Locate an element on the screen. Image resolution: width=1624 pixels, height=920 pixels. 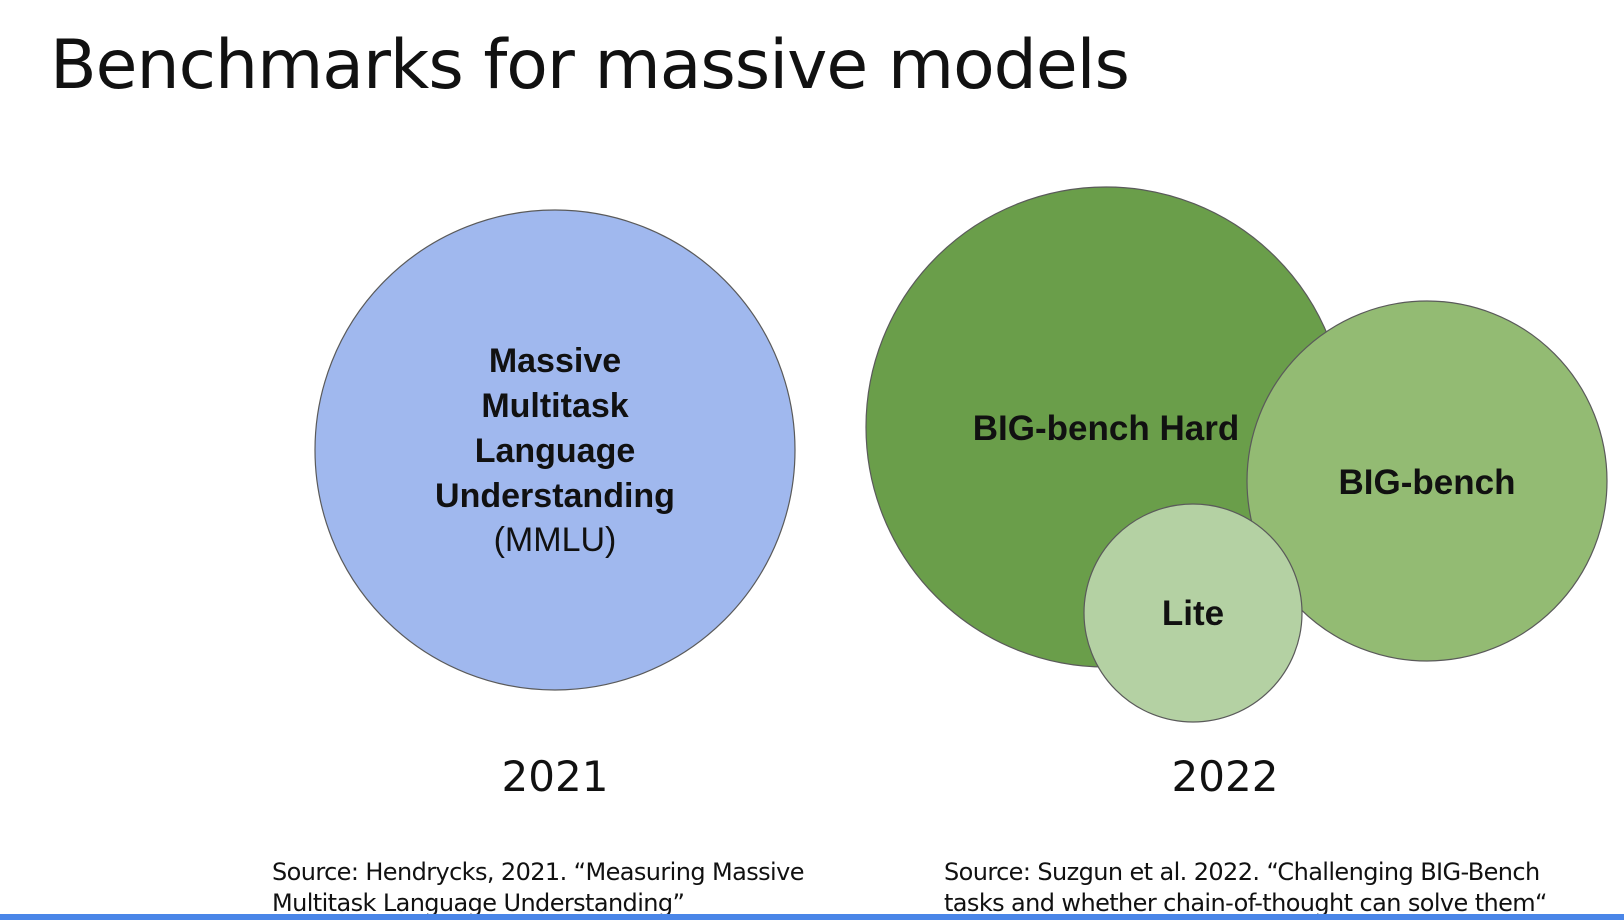
mmlu-label-line-1: Massive is located at coordinates (555, 361).